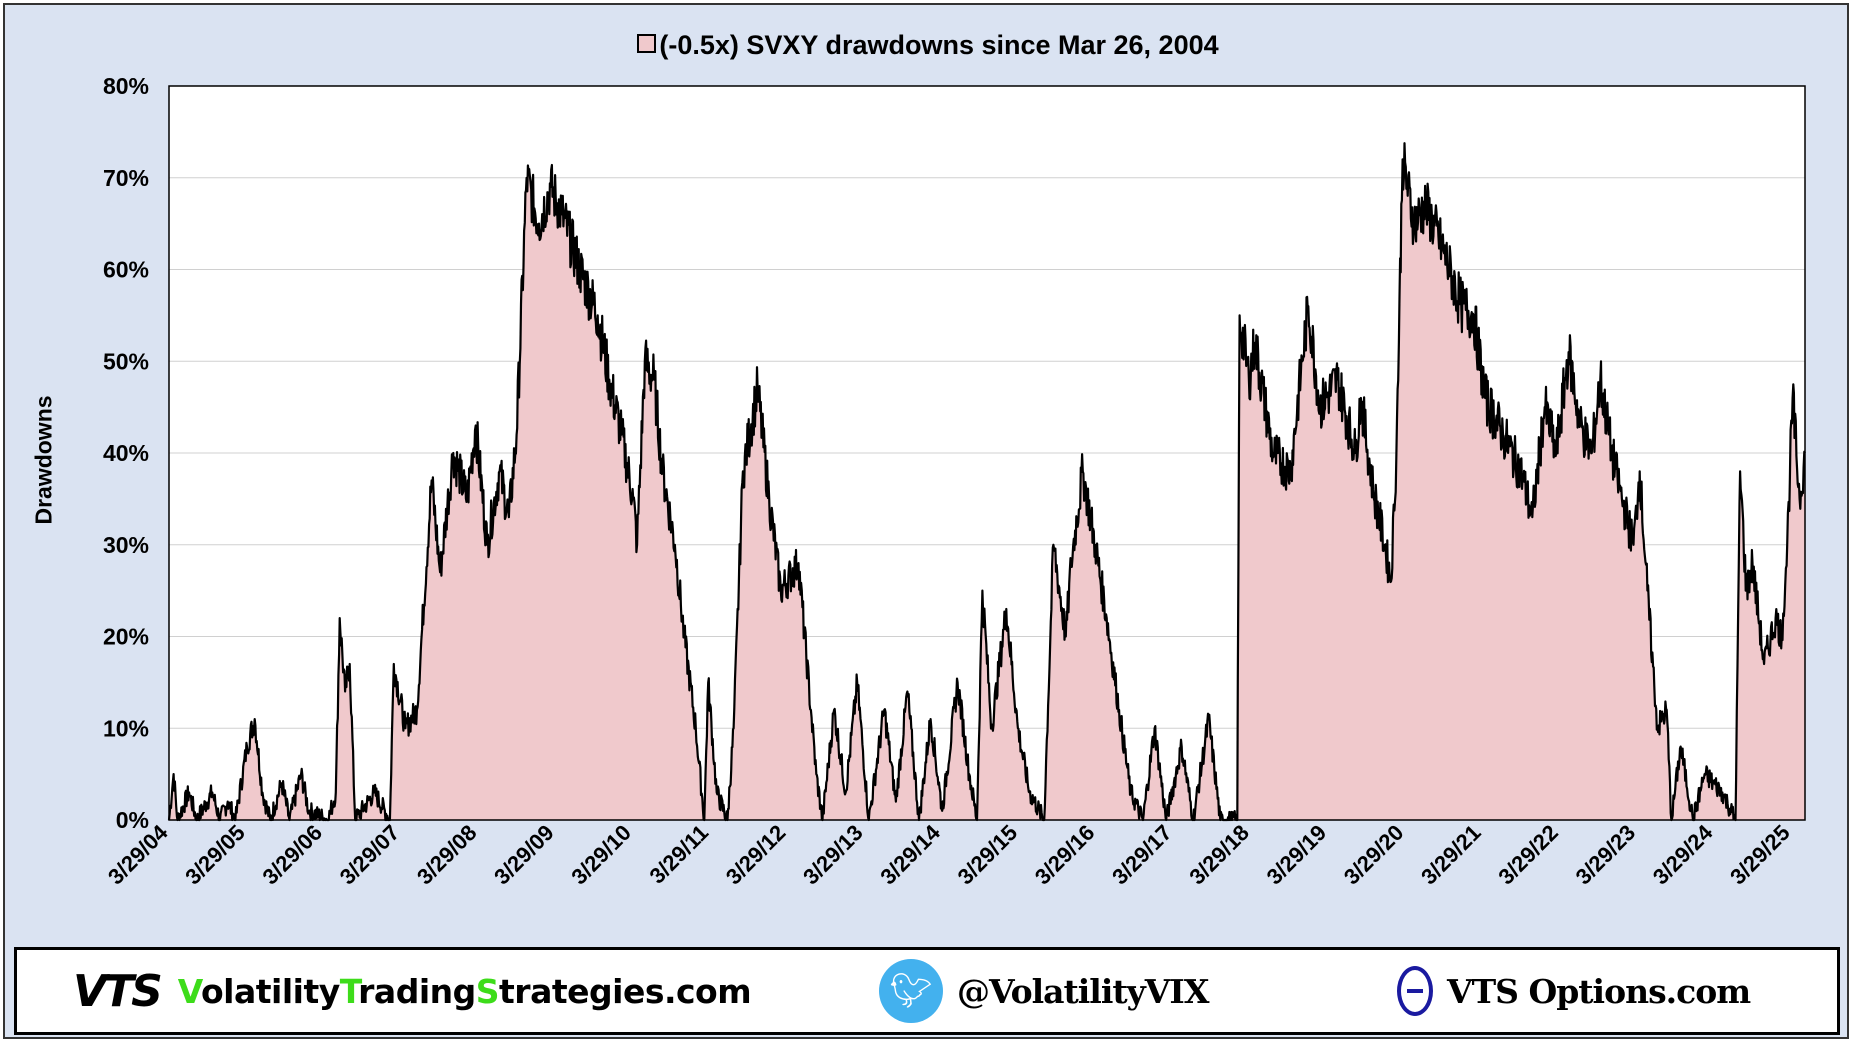  I want to click on vts-brand: VTS VolatilityTradingStrategies.com, so click(412, 991).